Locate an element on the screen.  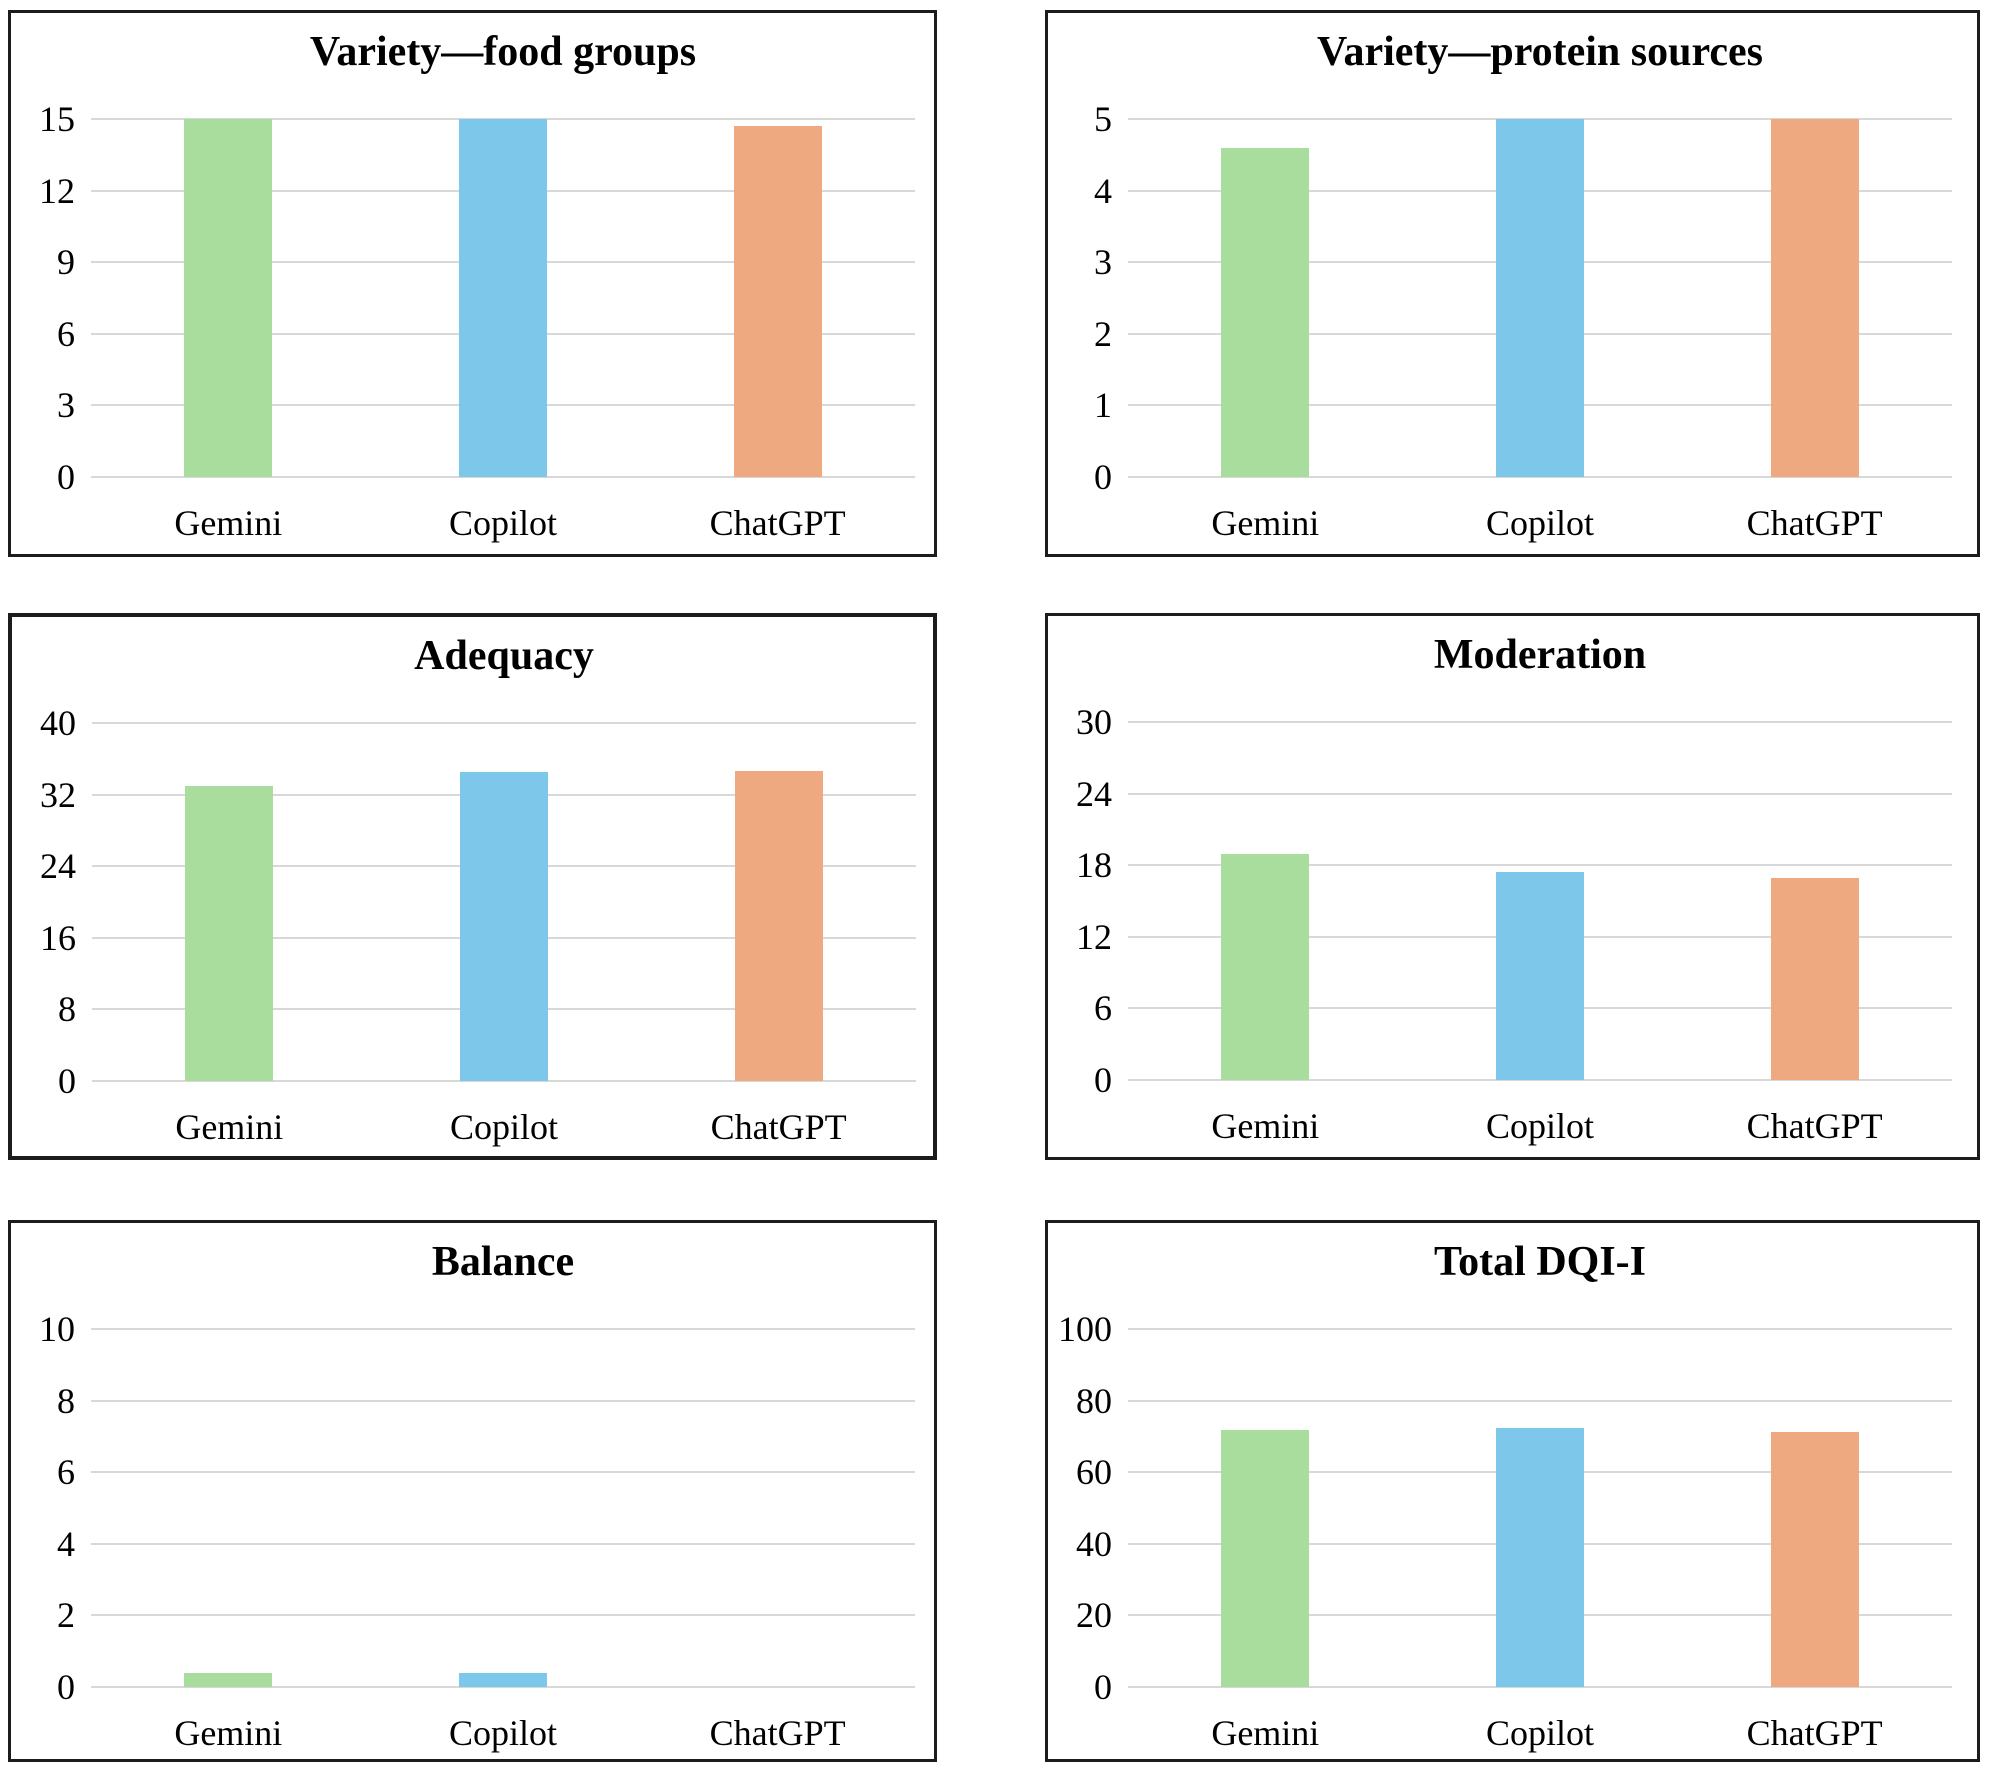
y-tick-label: 100 is located at coordinates (1085, 1329).